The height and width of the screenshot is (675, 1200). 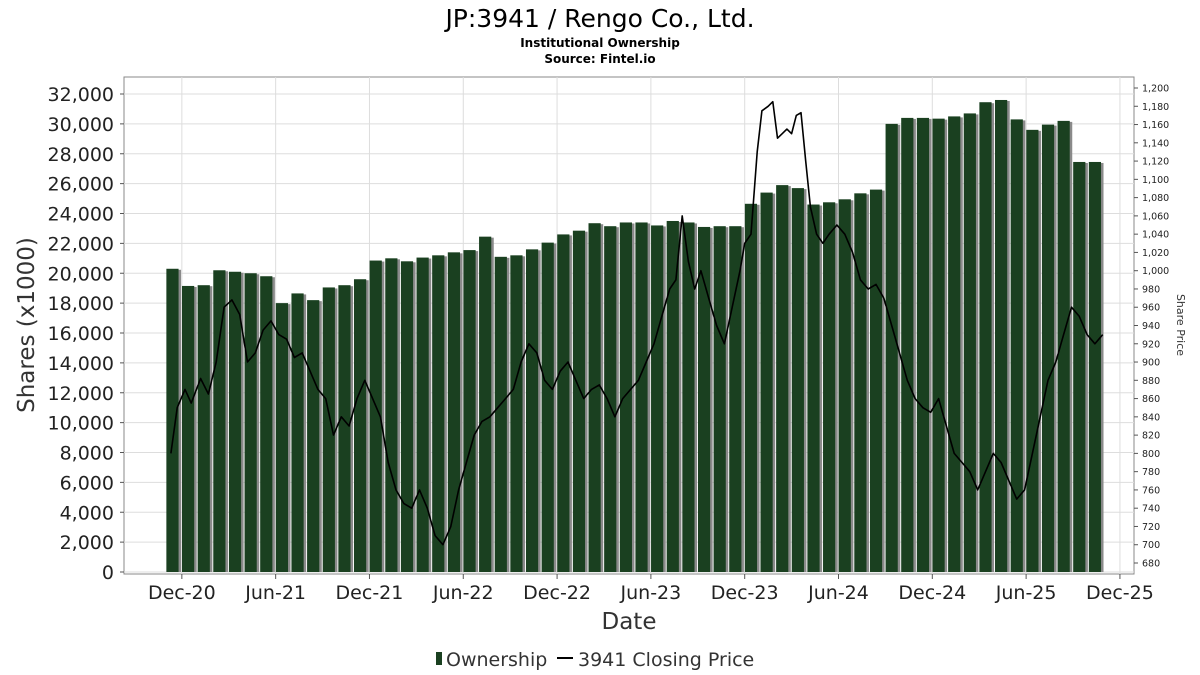 I want to click on y2-tick-label: 1,000, so click(x=1155, y=271).